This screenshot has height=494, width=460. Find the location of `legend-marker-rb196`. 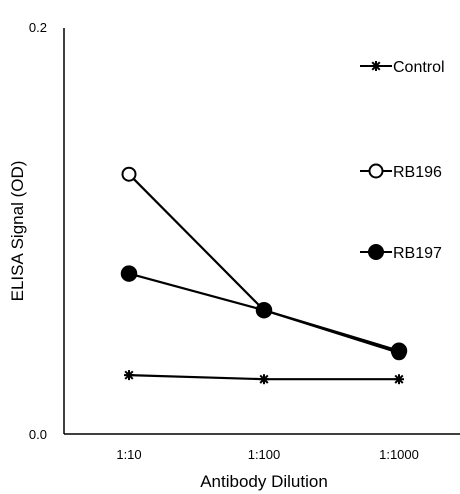

legend-marker-rb196 is located at coordinates (376, 171).